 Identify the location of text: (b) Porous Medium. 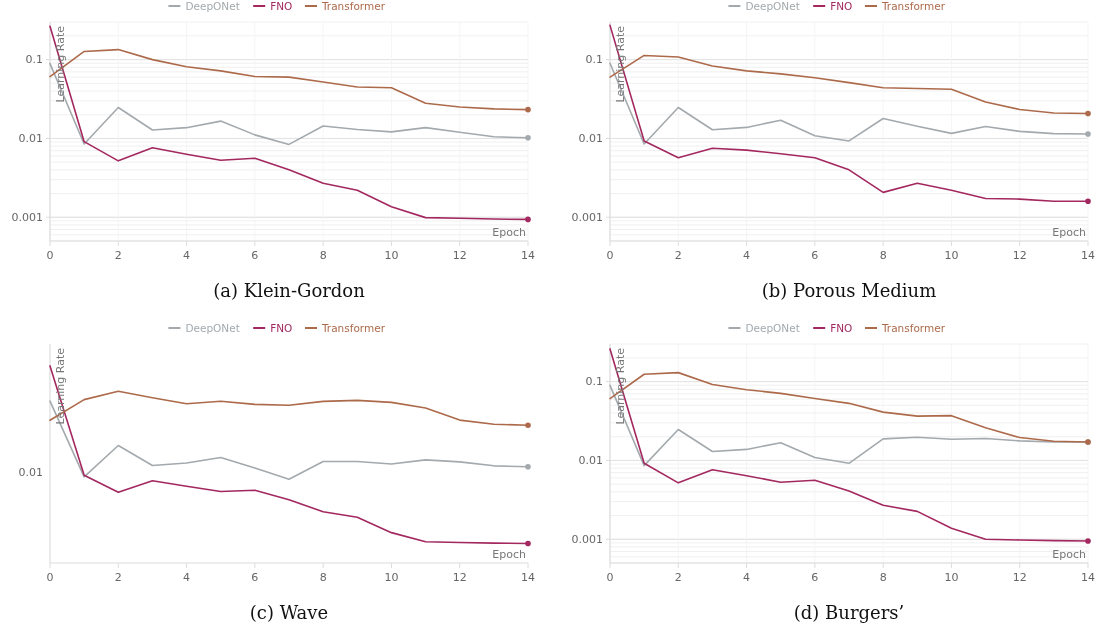
(849, 290).